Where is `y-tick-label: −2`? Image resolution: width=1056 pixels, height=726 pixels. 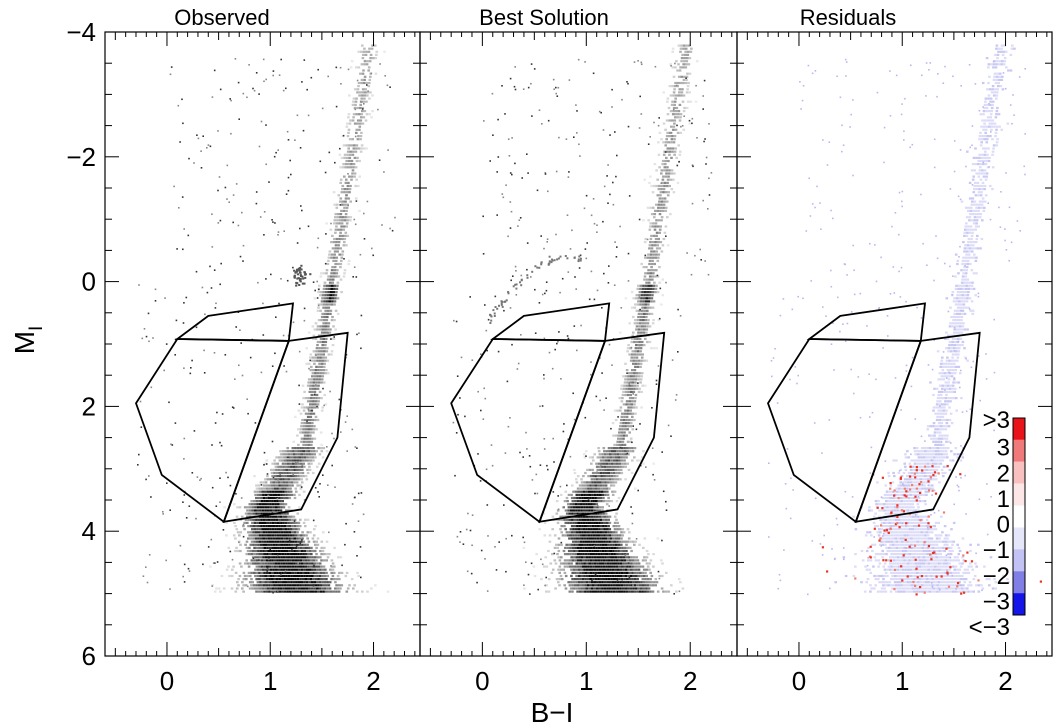 y-tick-label: −2 is located at coordinates (81, 157).